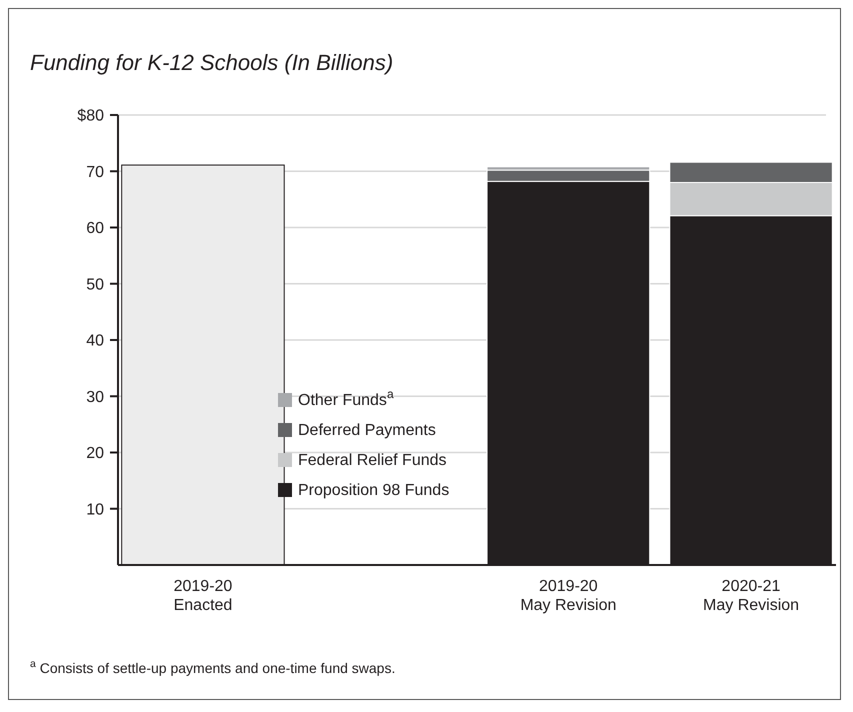  Describe the element at coordinates (95, 229) in the screenshot. I see `y-tick-label: 60` at that location.